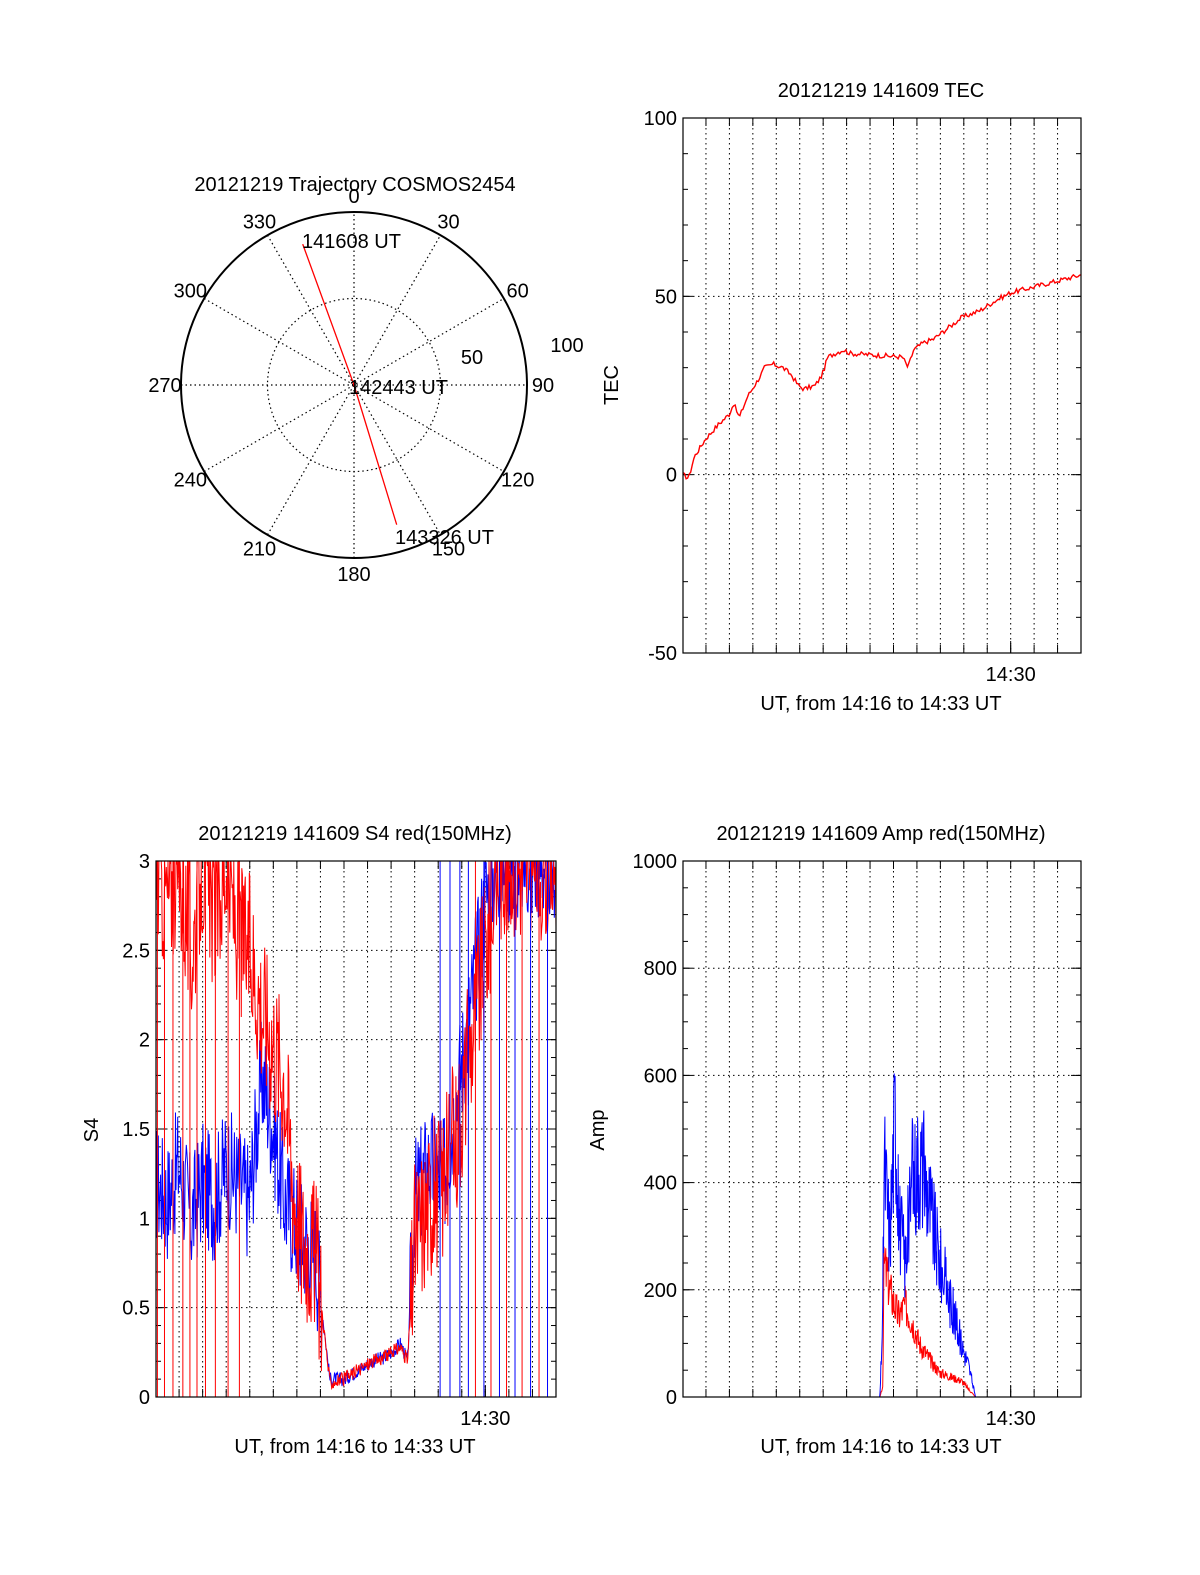  I want to click on amp-y-tick-label: 200, so click(660, 1291).